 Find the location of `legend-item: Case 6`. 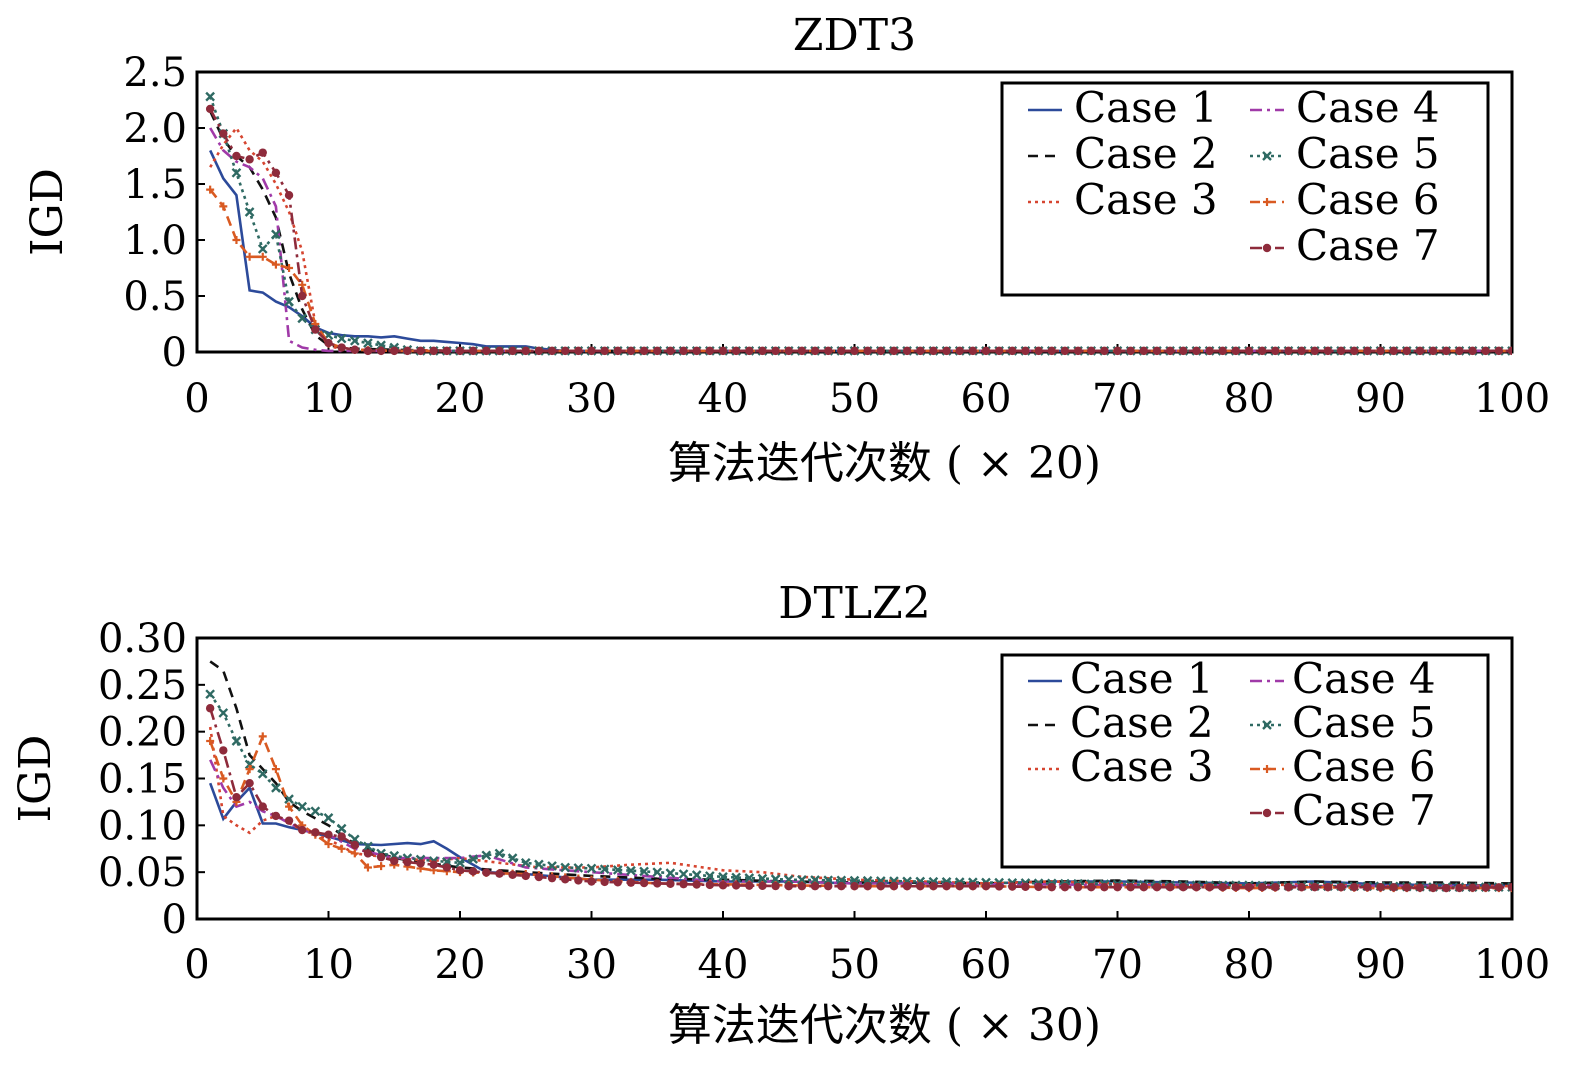

legend-item: Case 6 is located at coordinates (1343, 766).